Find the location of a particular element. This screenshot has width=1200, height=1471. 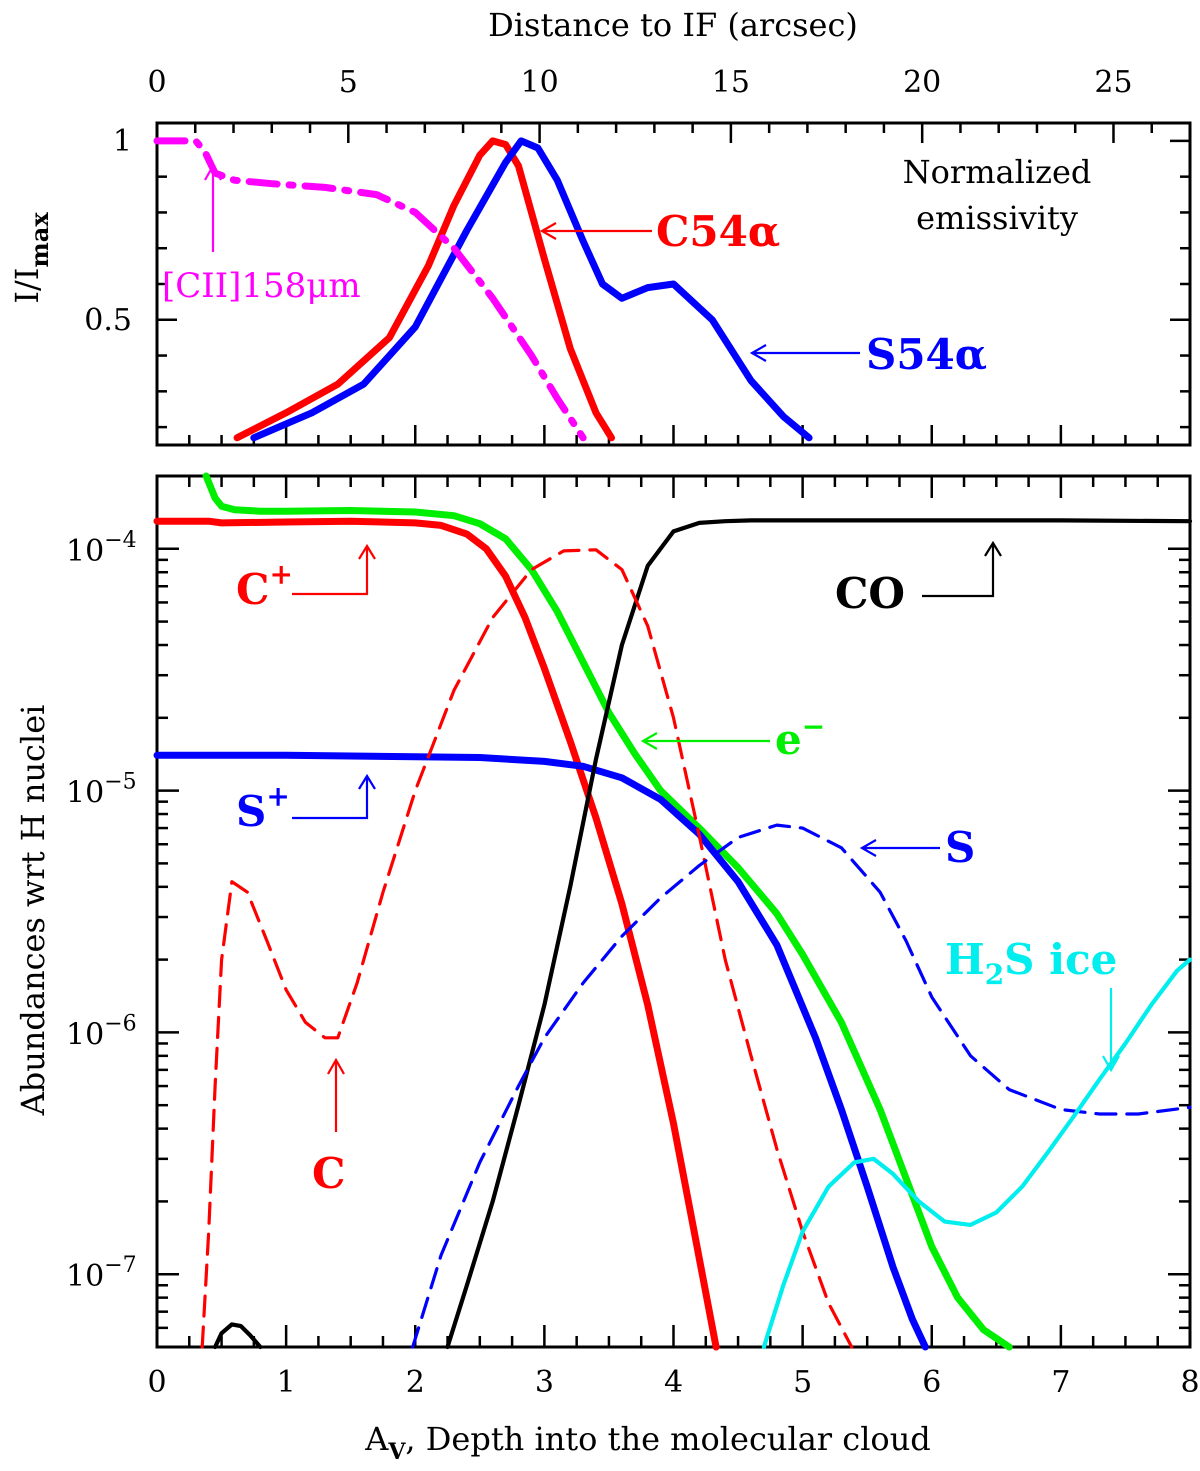

depth-tick-label: 0 is located at coordinates (156, 1382).